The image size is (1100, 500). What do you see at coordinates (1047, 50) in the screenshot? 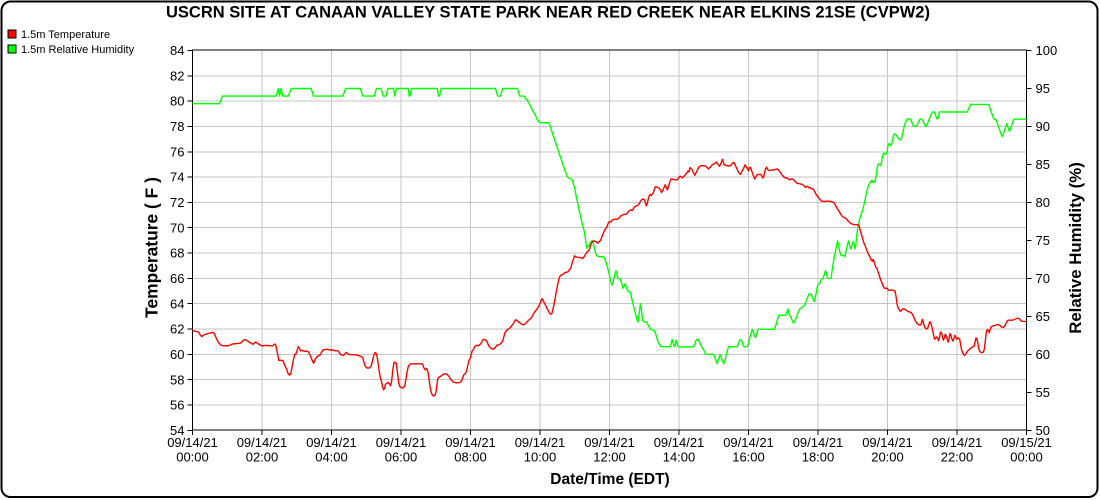
I see `svg-text: 100` at bounding box center [1047, 50].